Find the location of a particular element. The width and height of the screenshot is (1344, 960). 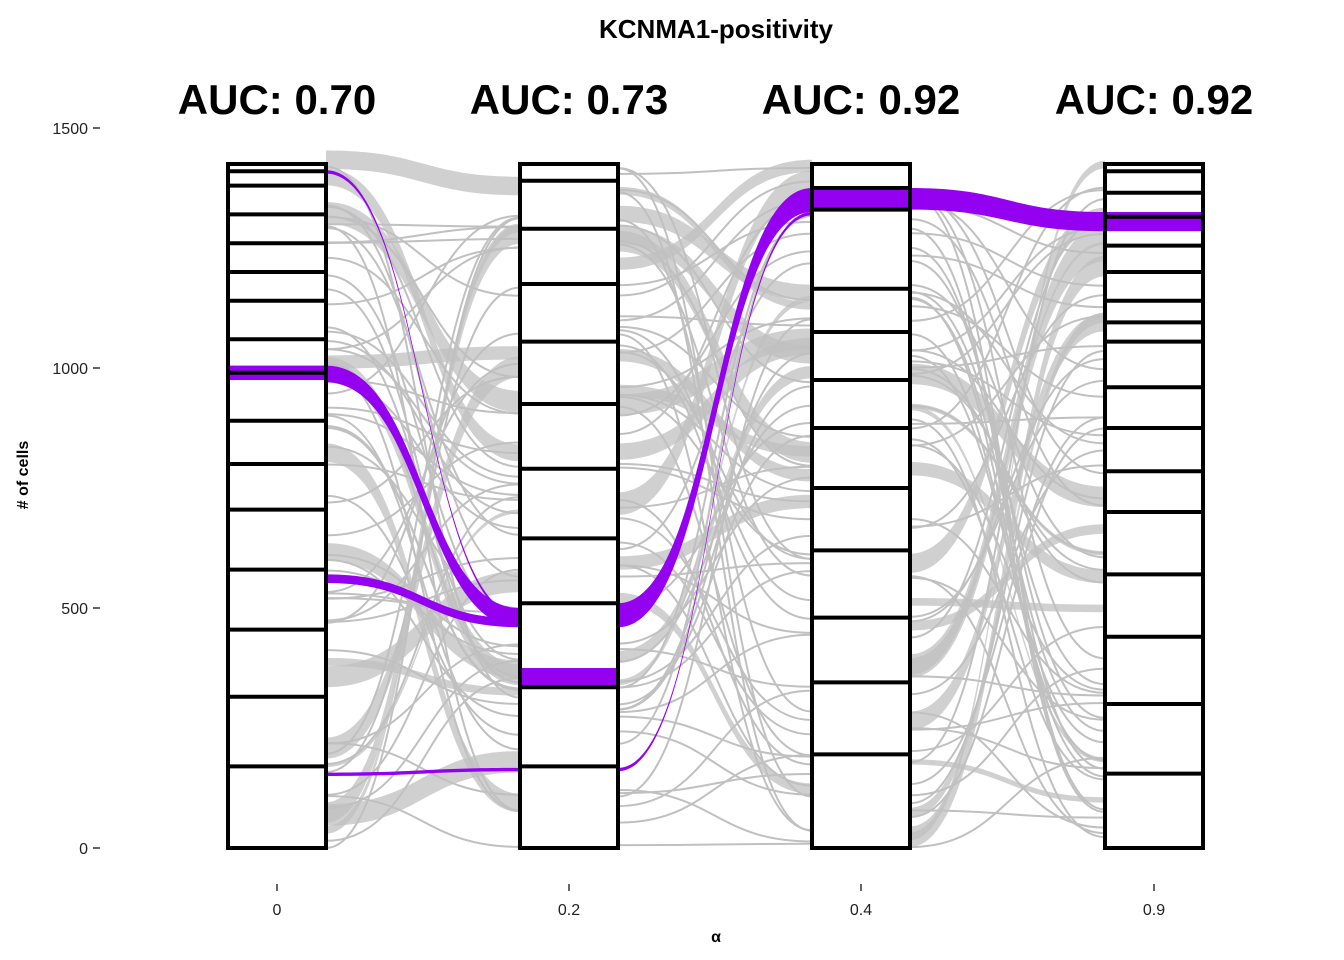

x-axis-title: α is located at coordinates (716, 937).